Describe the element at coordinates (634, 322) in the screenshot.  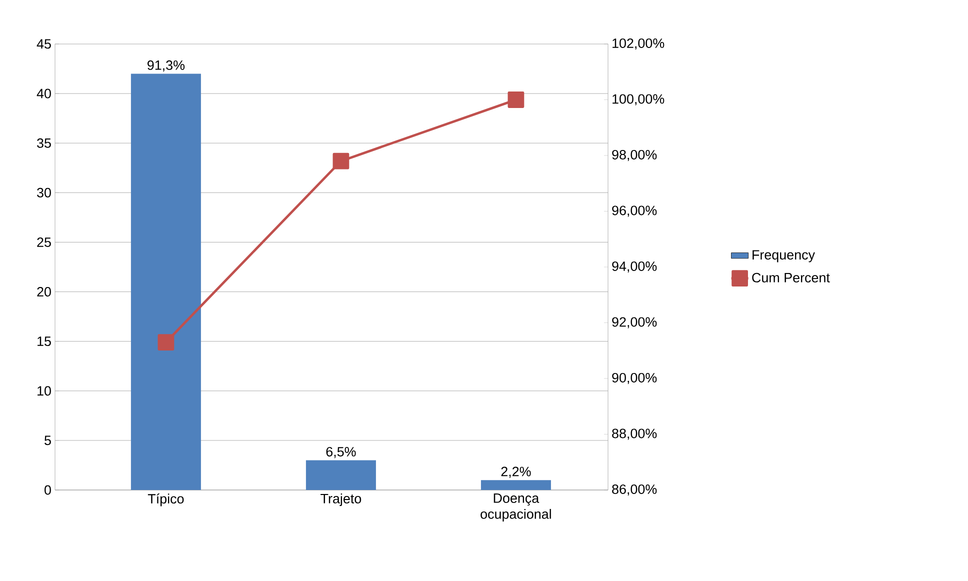
I see `y2-tick-label: 92,00%` at that location.